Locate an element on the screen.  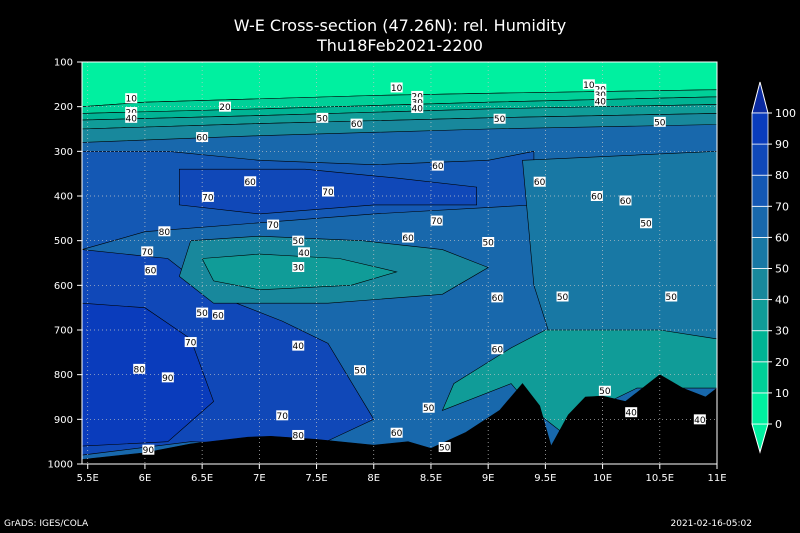
contour-label: 30 is located at coordinates (299, 269).